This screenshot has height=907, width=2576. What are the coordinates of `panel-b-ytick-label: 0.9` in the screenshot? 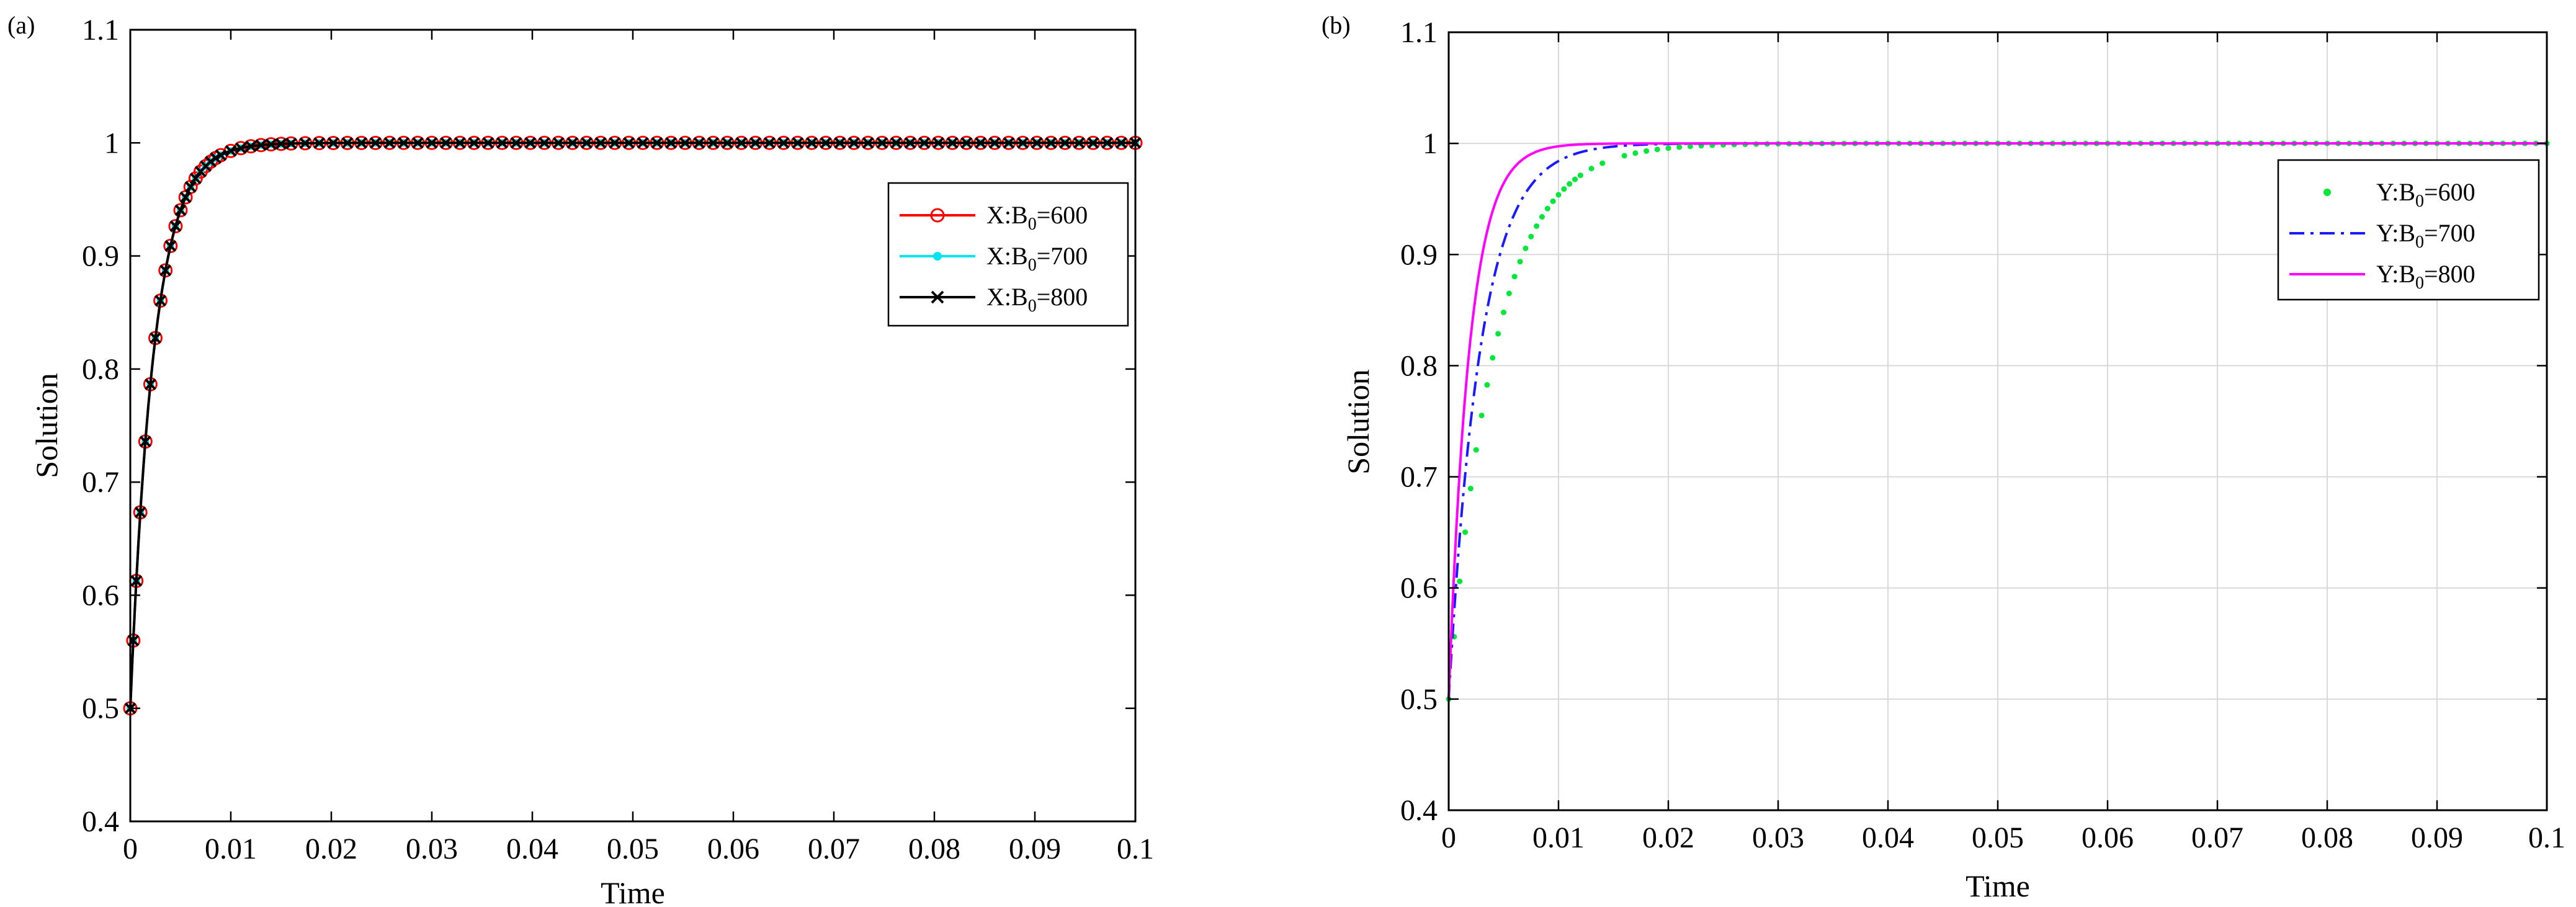 It's located at (1419, 254).